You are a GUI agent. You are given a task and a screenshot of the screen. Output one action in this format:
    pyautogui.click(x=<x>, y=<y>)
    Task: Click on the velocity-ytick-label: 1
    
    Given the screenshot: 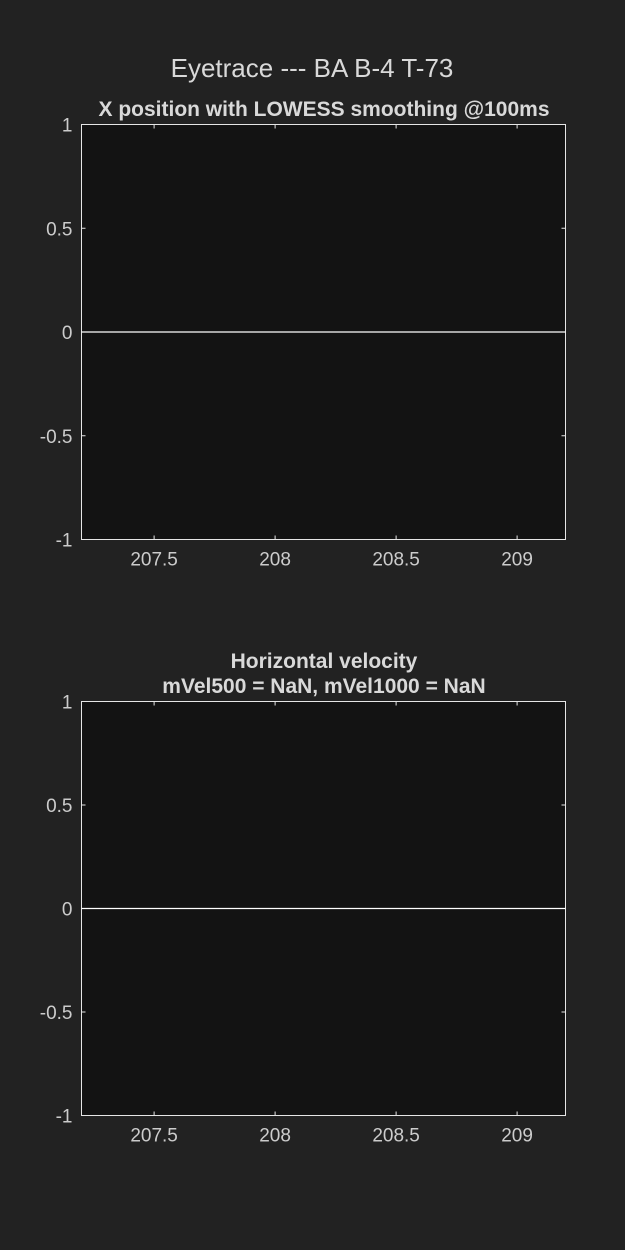 What is the action you would take?
    pyautogui.click(x=67, y=703)
    